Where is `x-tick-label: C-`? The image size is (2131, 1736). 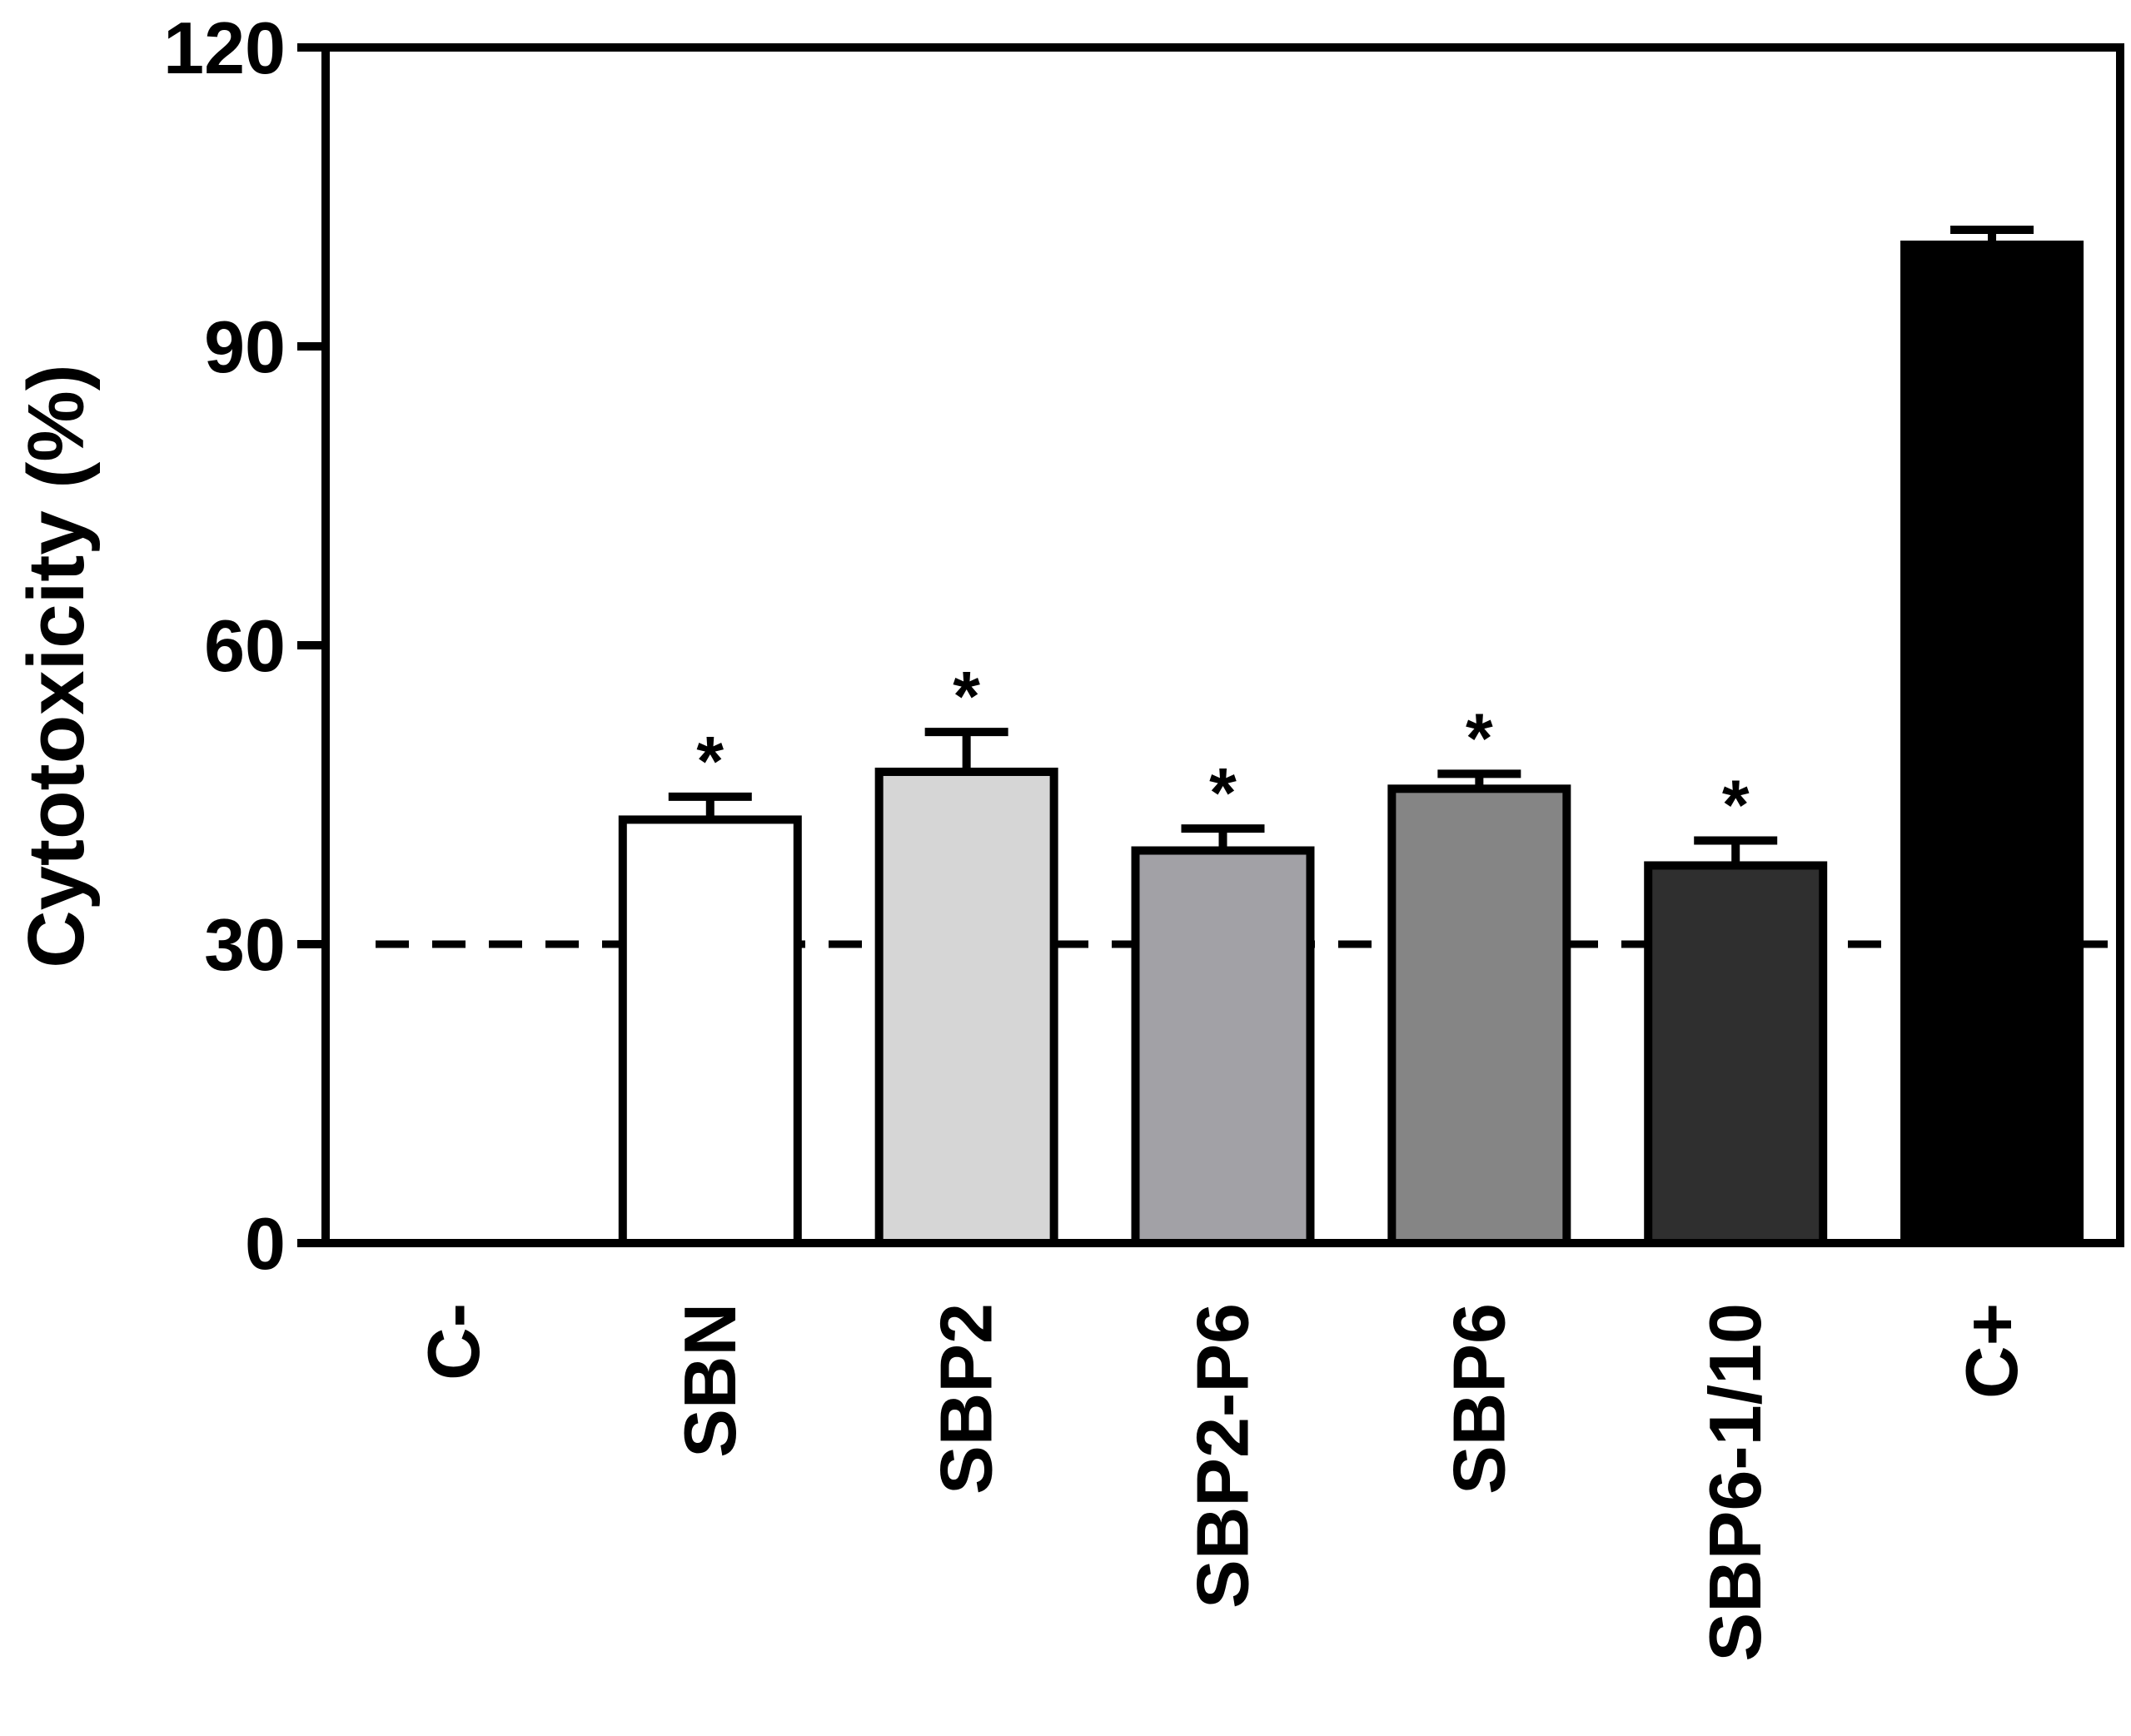 x-tick-label: C- is located at coordinates (453, 1342).